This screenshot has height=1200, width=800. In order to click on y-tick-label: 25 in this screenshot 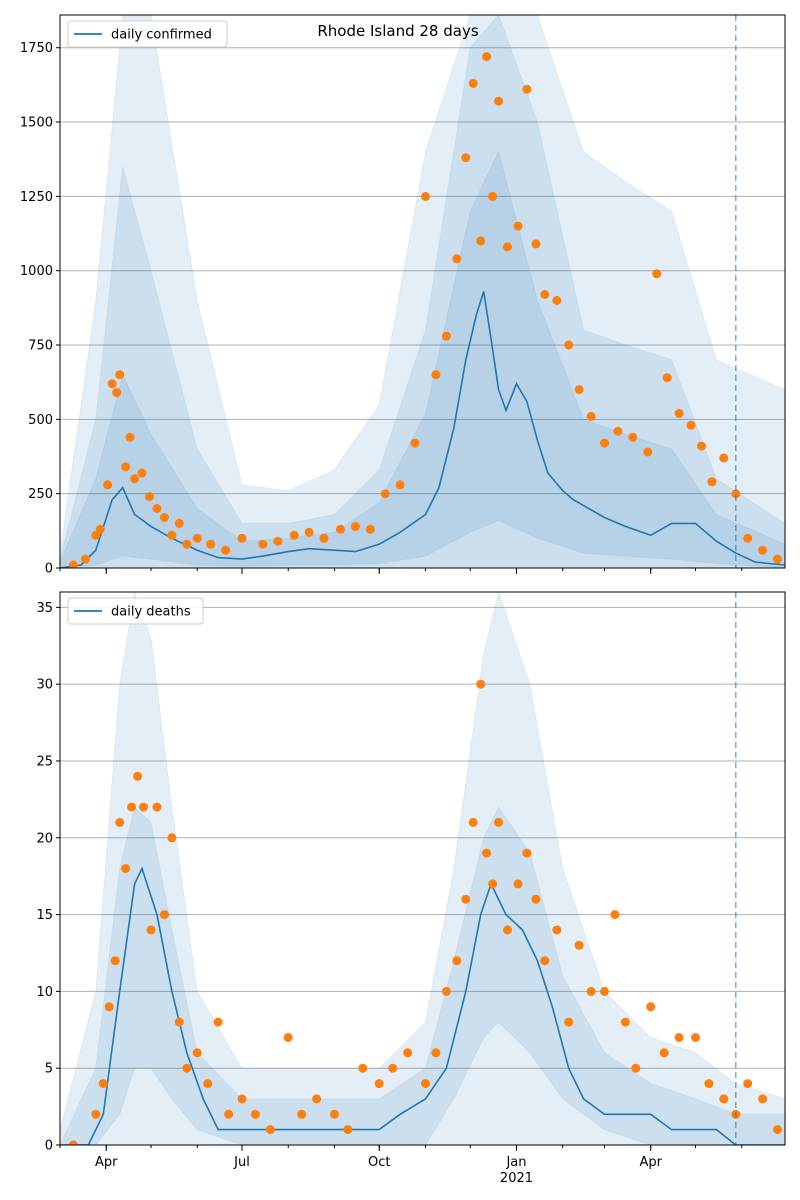, I will do `click(44, 761)`.